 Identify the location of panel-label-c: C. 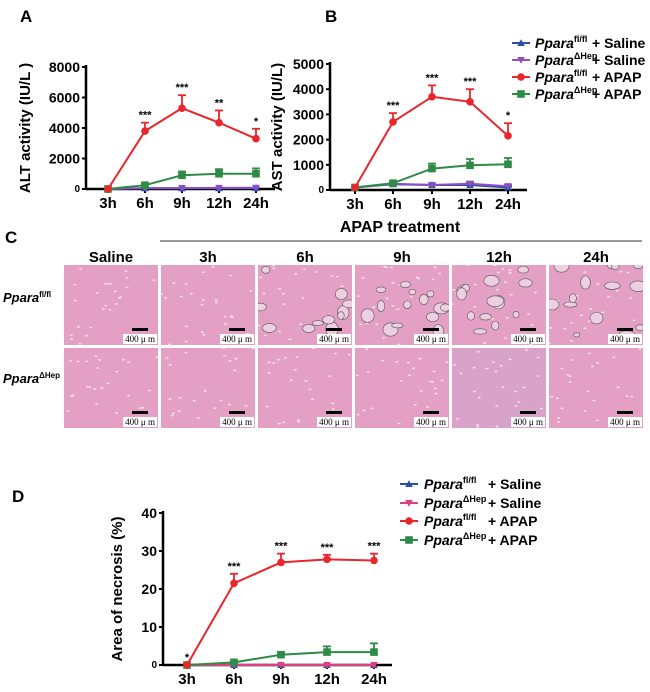
(11, 237).